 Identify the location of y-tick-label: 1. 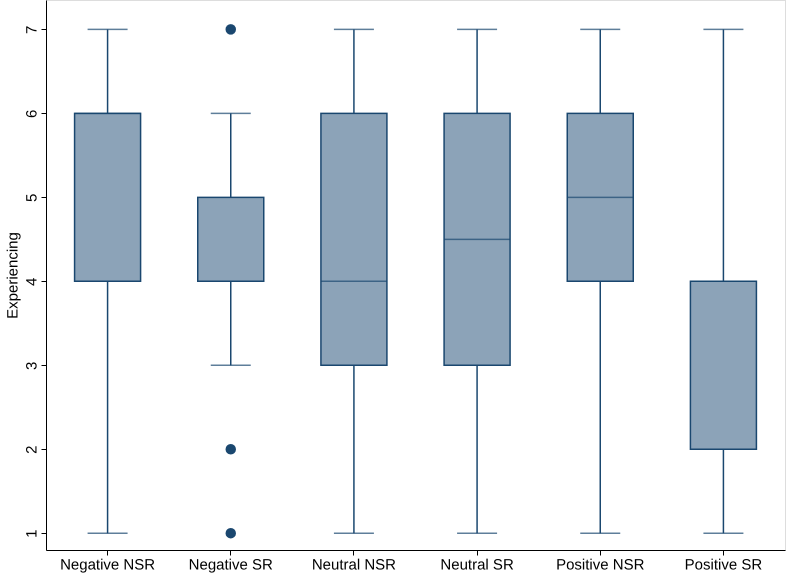
(32, 534).